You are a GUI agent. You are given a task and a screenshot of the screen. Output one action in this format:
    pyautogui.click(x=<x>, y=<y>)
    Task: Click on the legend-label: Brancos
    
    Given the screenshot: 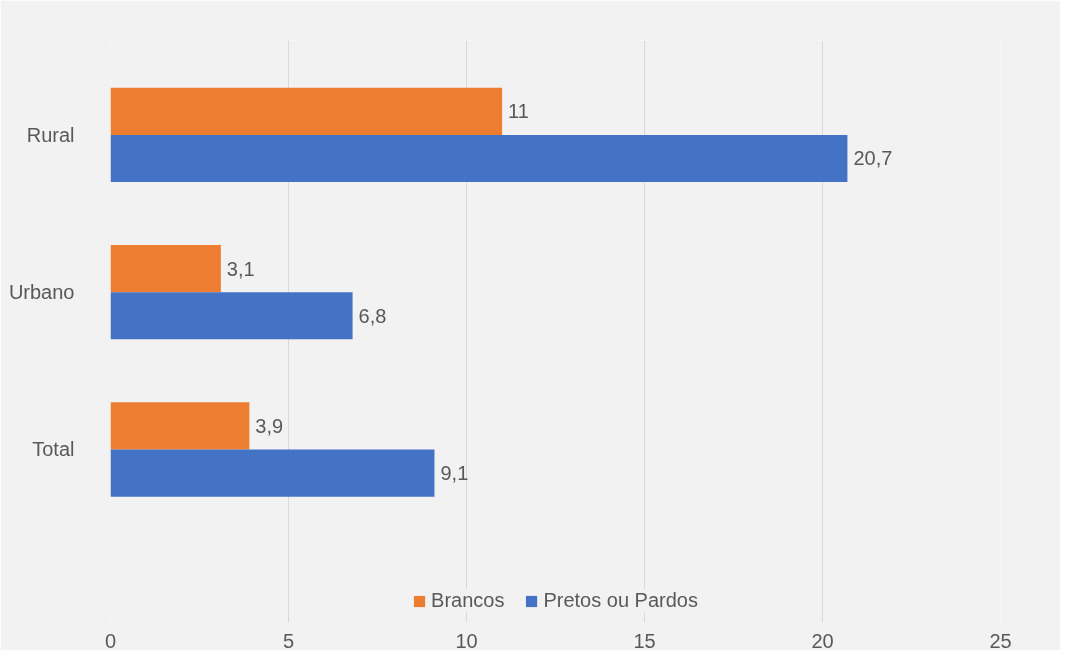 What is the action you would take?
    pyautogui.click(x=468, y=600)
    